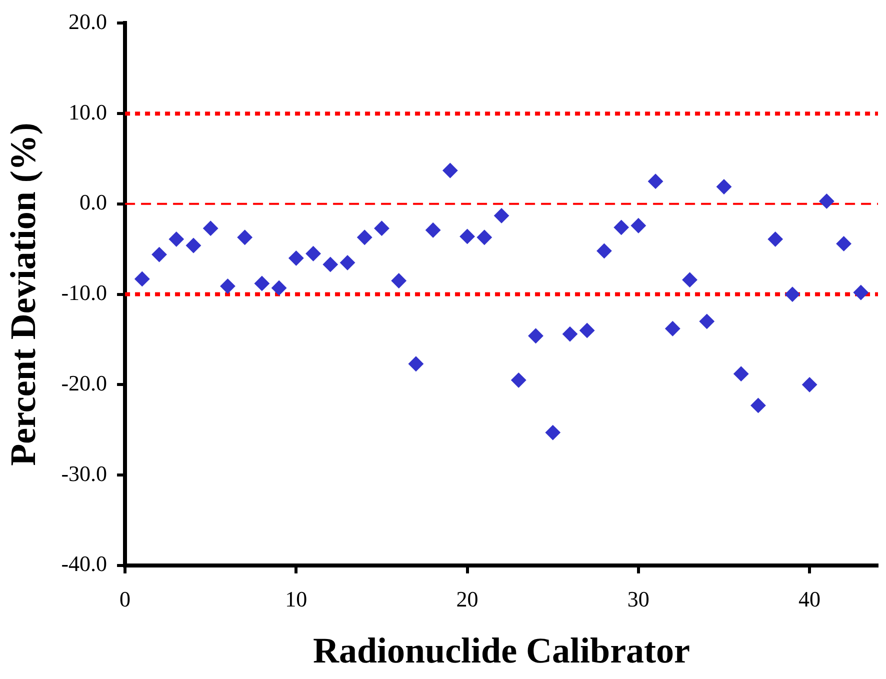 The image size is (886, 679). Describe the element at coordinates (467, 599) in the screenshot. I see `x-tick-label: 20` at that location.